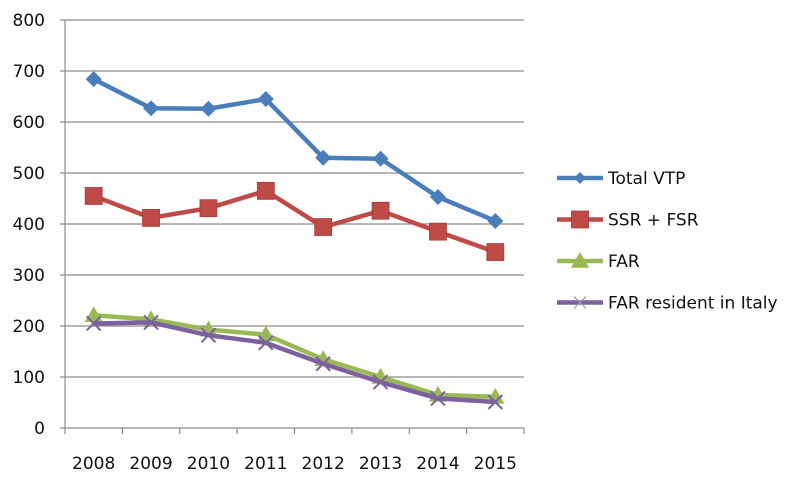  What do you see at coordinates (39, 429) in the screenshot?
I see `y-tick-label: 0` at bounding box center [39, 429].